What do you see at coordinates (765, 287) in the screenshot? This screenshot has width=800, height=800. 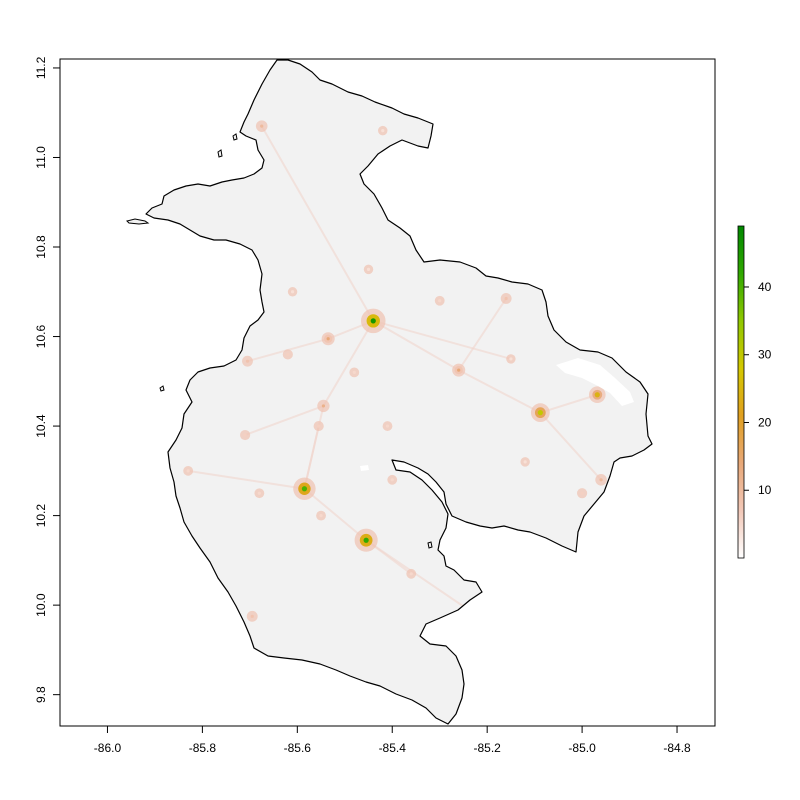 I see `legend-tick-label: 40` at bounding box center [765, 287].